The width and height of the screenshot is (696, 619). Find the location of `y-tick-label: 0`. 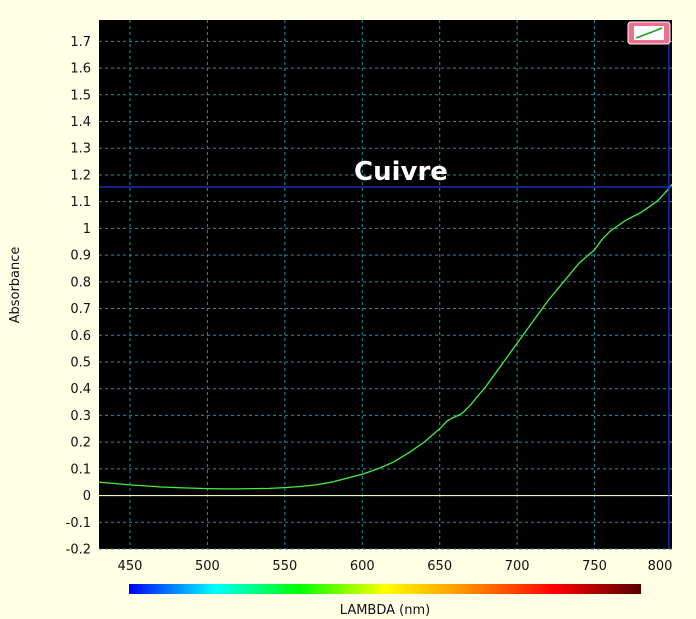

y-tick-label: 0 is located at coordinates (87, 496).